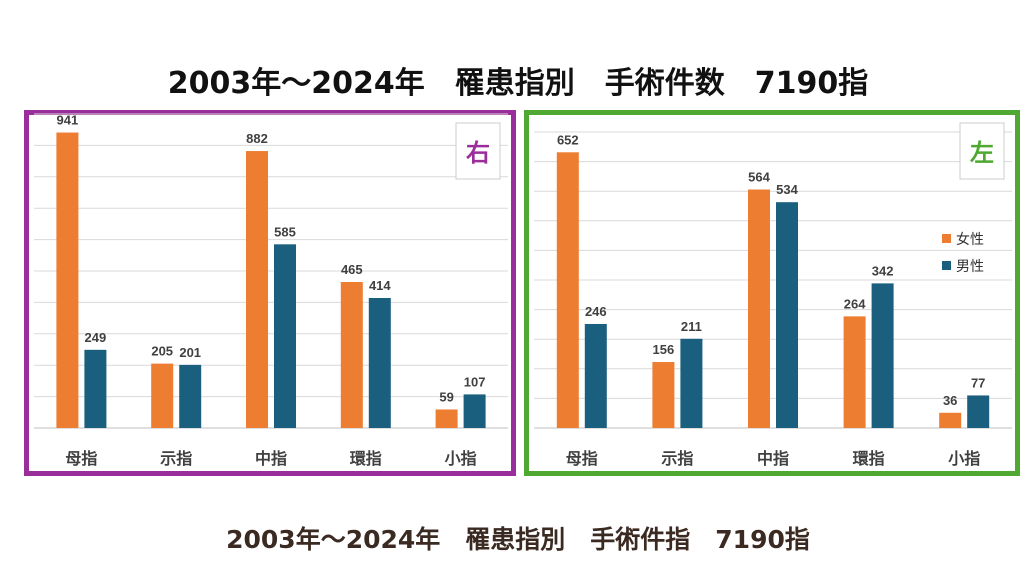 The width and height of the screenshot is (1036, 568). I want to click on bar-value-label: 205, so click(162, 351).